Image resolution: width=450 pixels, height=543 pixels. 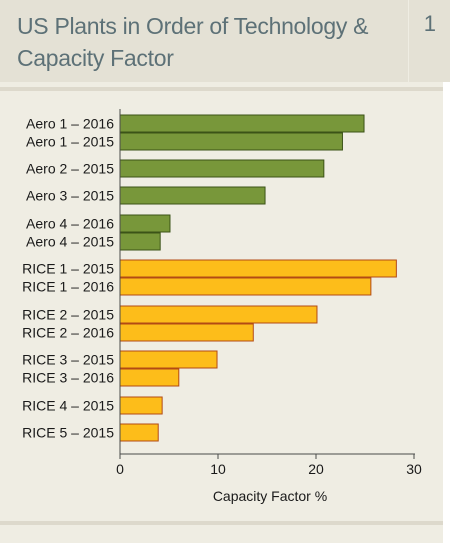 What do you see at coordinates (68, 333) in the screenshot?
I see `category-label-9: RICE 2 – 2016` at bounding box center [68, 333].